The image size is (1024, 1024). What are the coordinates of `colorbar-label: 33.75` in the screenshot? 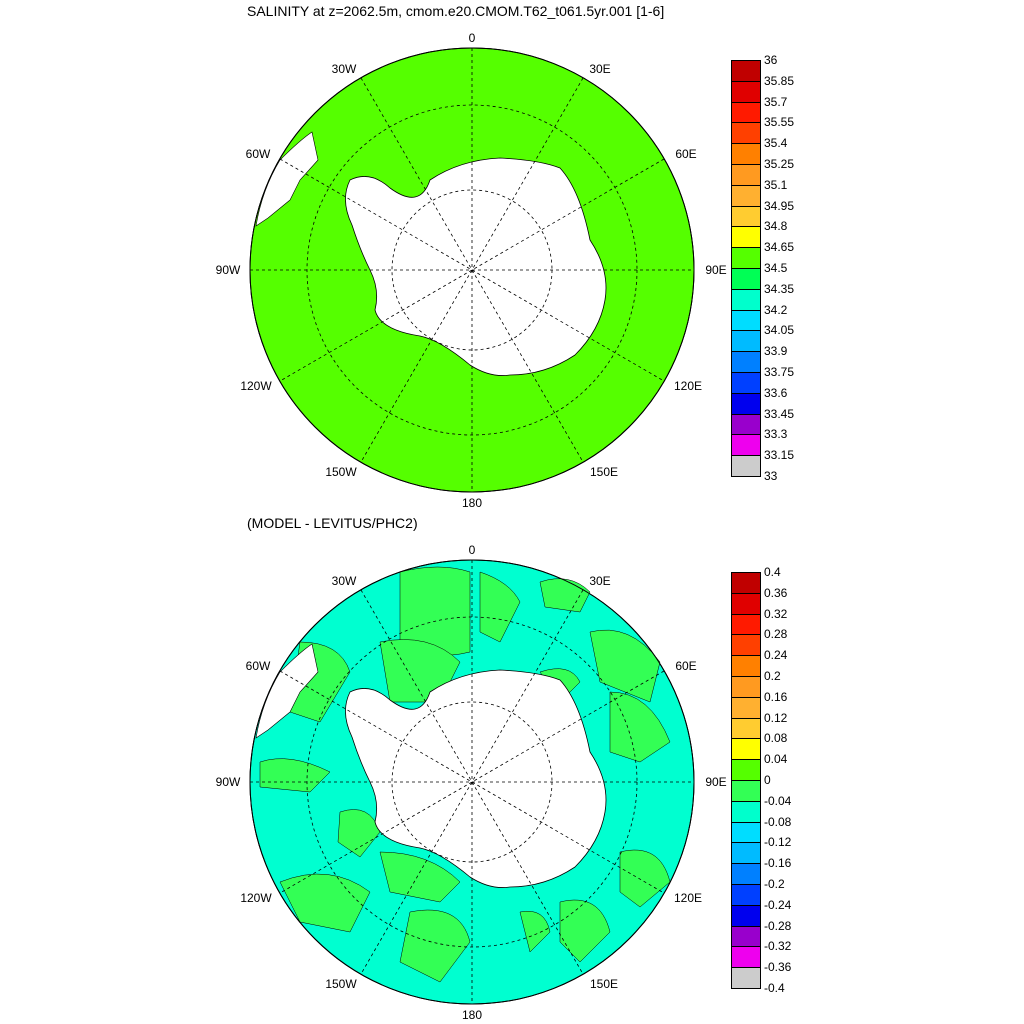 It's located at (779, 371).